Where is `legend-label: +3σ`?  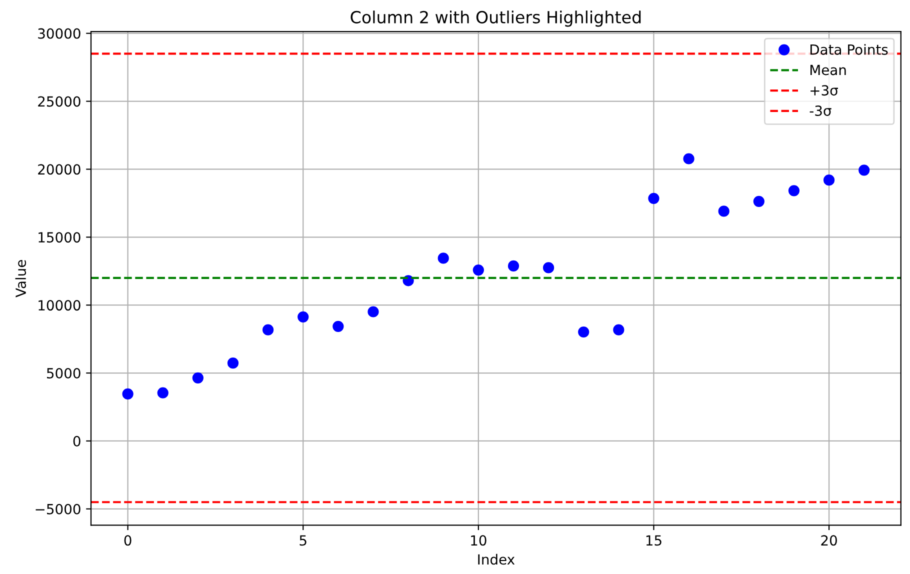 legend-label: +3σ is located at coordinates (824, 90).